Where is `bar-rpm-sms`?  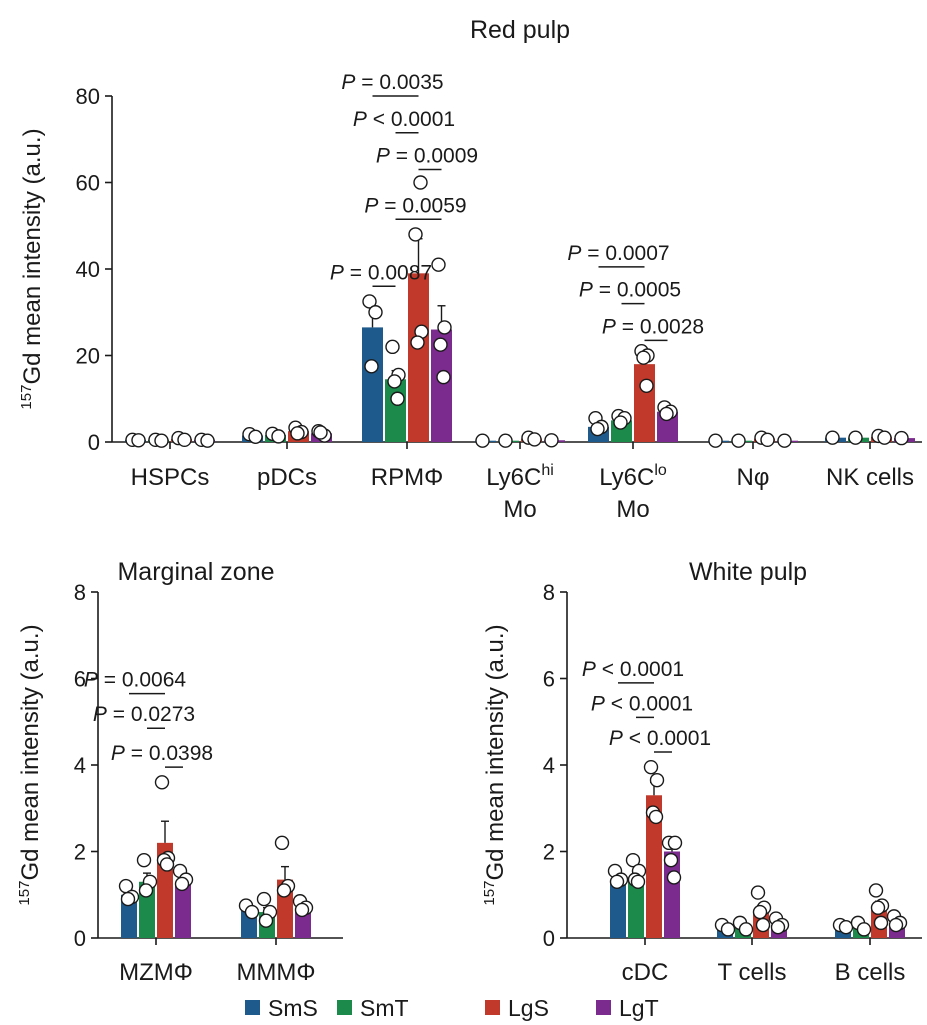 bar-rpm-sms is located at coordinates (372, 384).